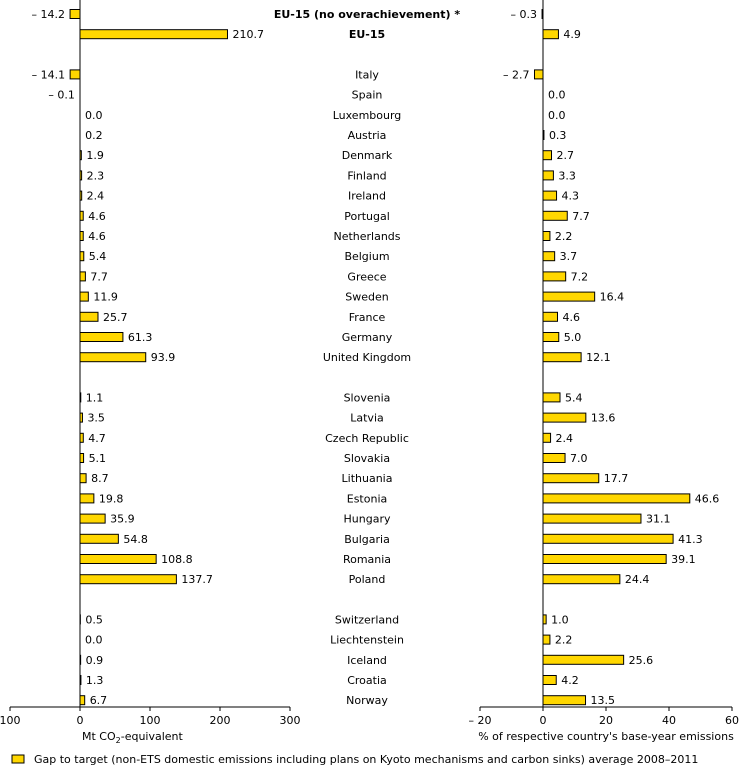 This screenshot has width=739, height=768. I want to click on category-label: United Kingdom, so click(367, 357).